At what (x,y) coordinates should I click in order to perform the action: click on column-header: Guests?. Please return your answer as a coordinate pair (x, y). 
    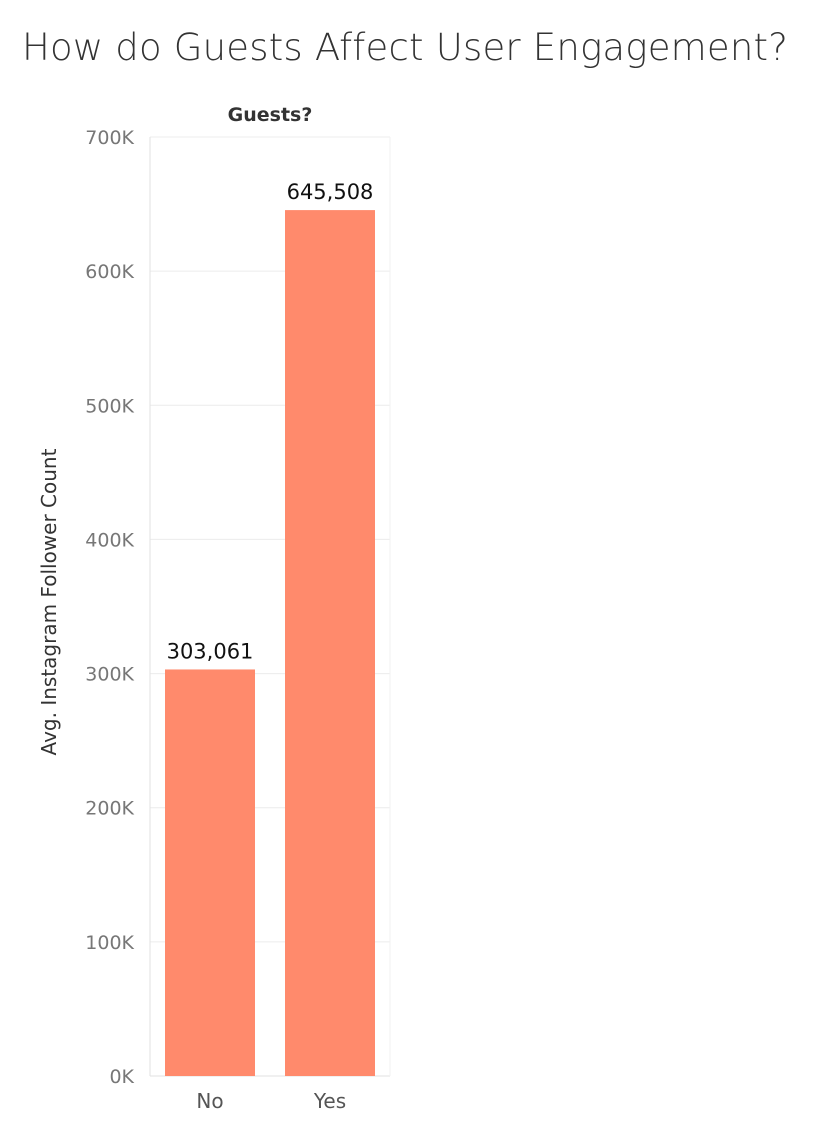
    Looking at the image, I should click on (270, 115).